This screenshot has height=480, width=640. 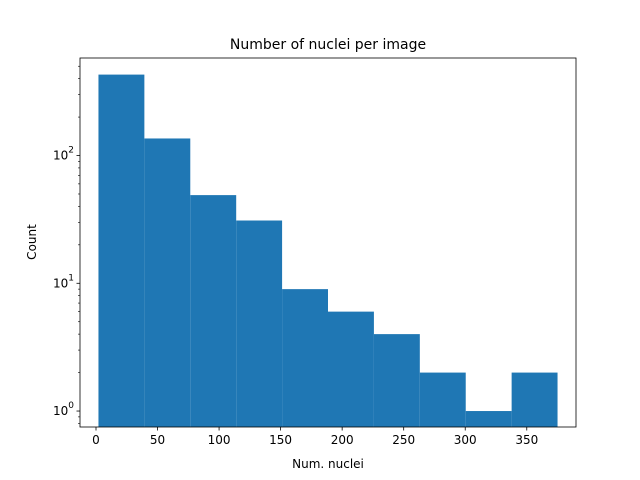 I want to click on x-tick-label-7: 350, so click(x=526, y=440).